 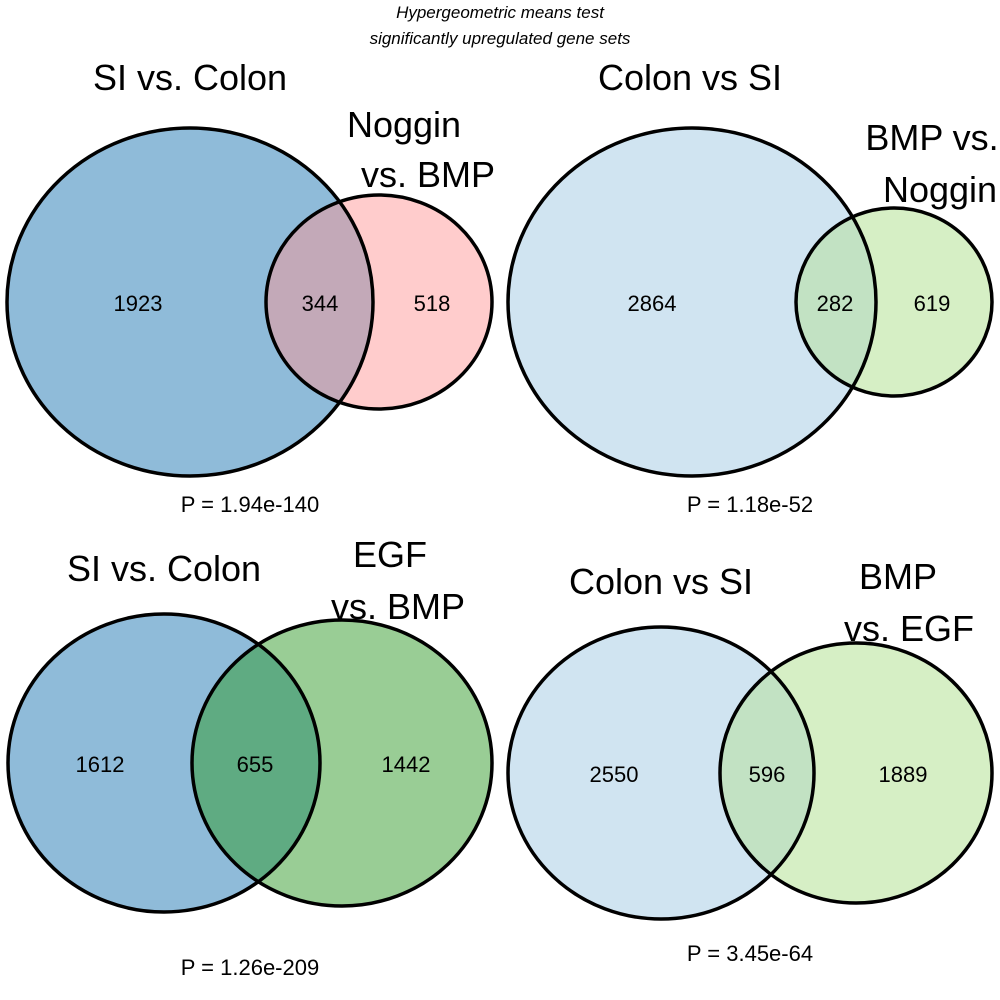 I want to click on right-only-count: 619, so click(x=932, y=303).